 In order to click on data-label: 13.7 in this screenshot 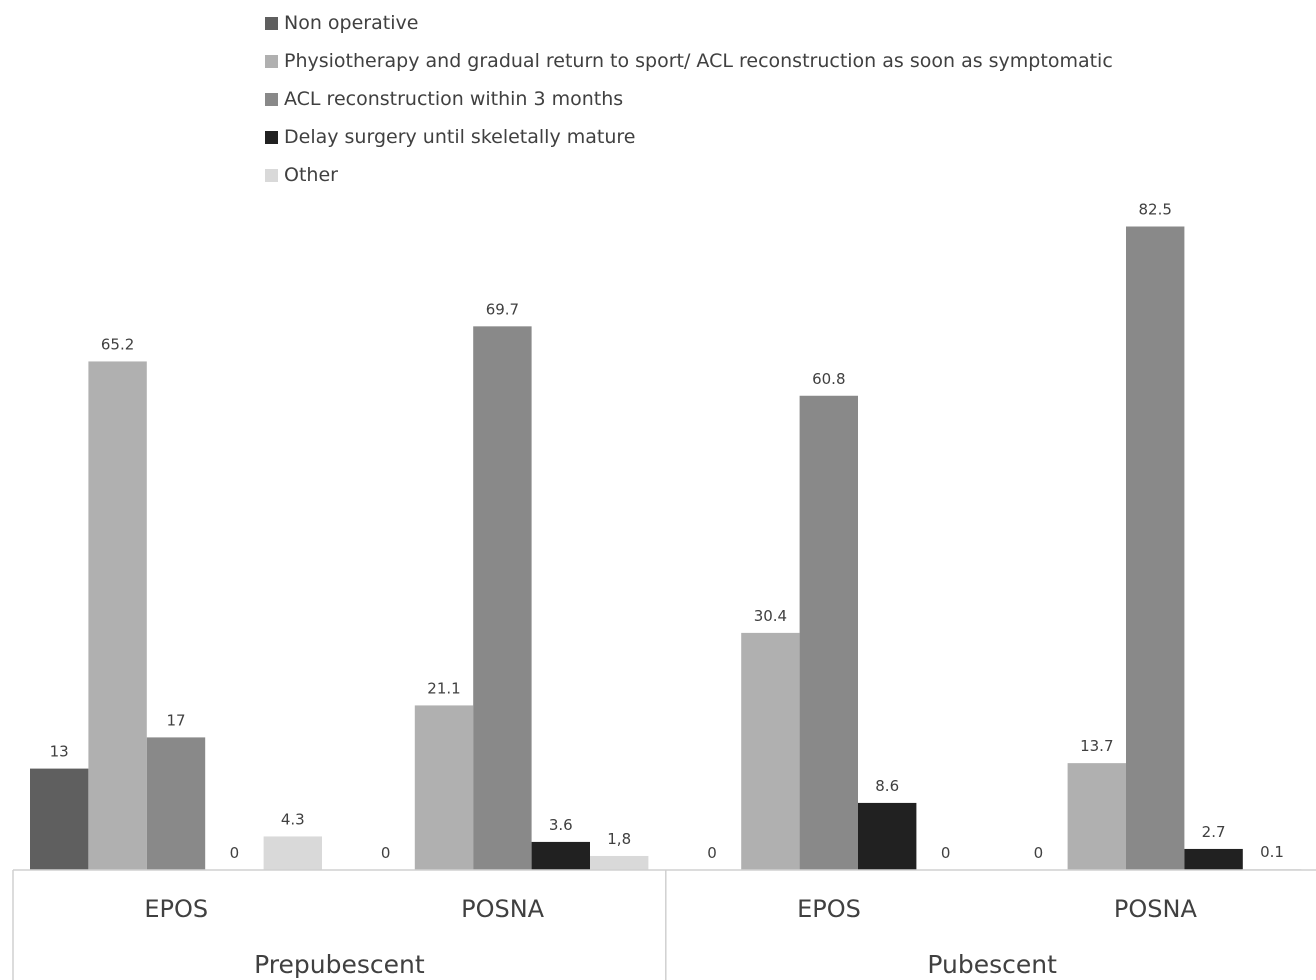, I will do `click(1096, 746)`.